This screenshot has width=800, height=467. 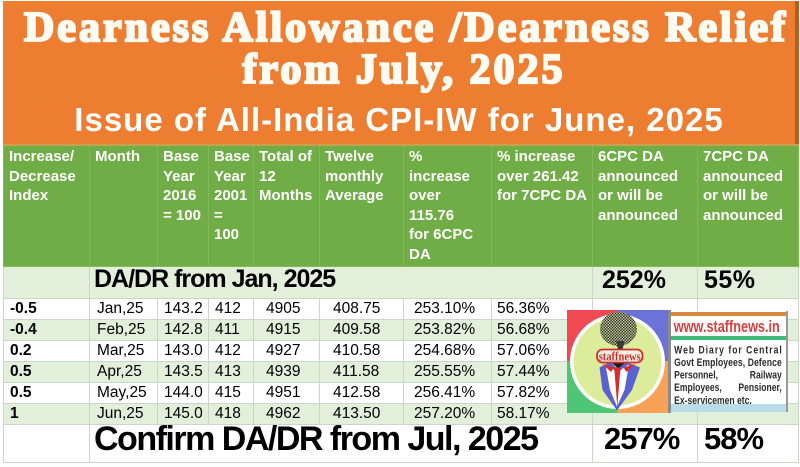 I want to click on svg-text: staffnews, so click(x=620, y=357).